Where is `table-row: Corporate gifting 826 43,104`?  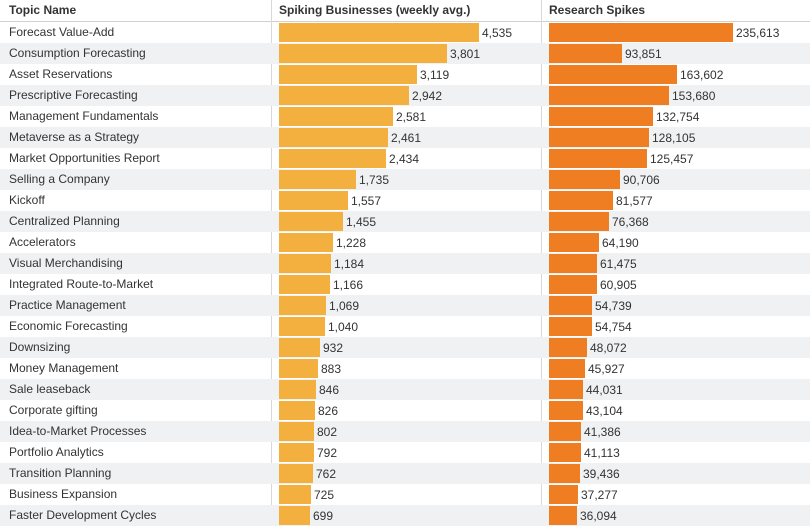 table-row: Corporate gifting 826 43,104 is located at coordinates (405, 410).